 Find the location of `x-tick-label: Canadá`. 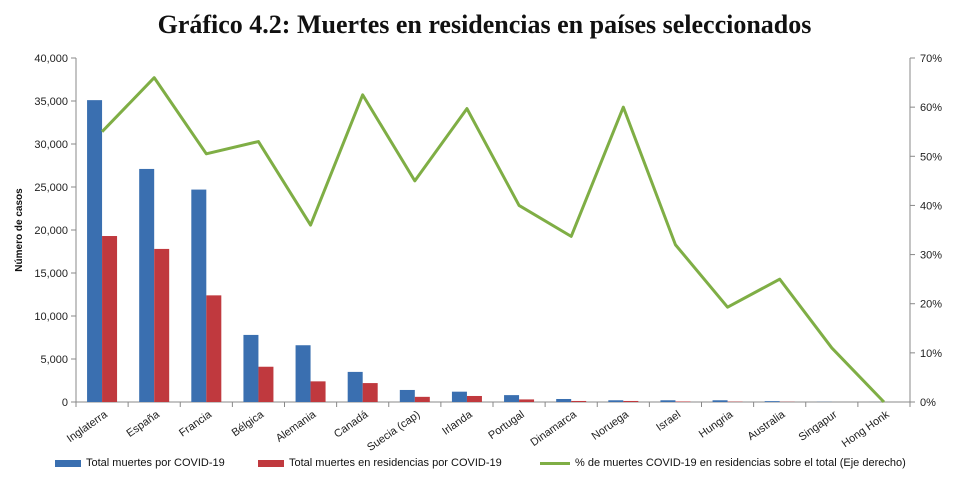

x-tick-label: Canadá is located at coordinates (351, 424).